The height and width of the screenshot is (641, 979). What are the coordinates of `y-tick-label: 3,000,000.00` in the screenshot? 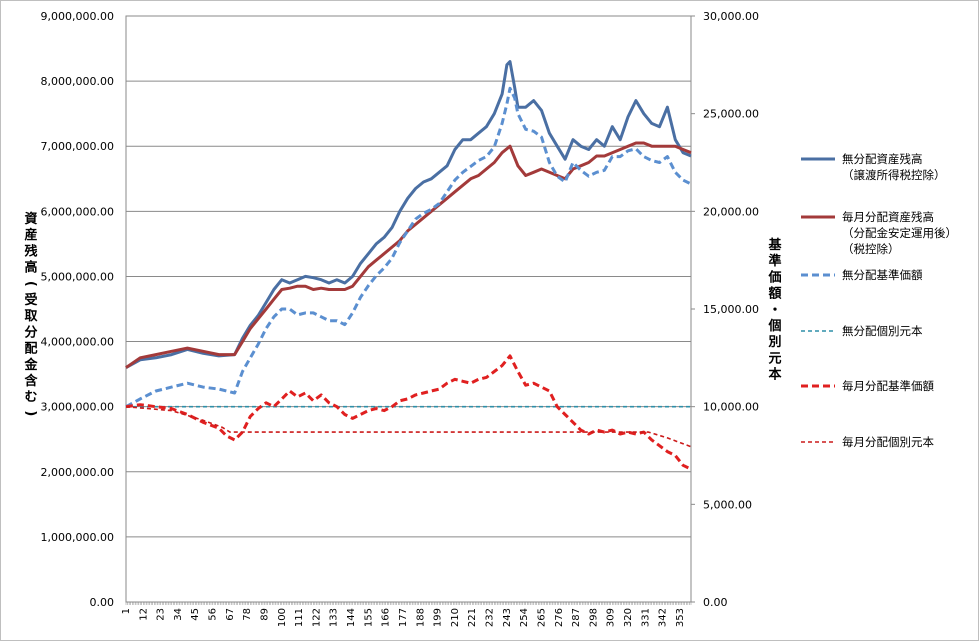 It's located at (77, 407).